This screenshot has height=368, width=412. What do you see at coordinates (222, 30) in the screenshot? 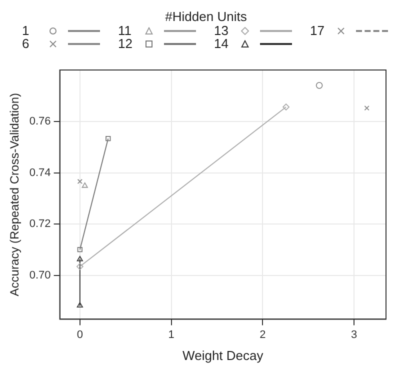
I see `legend-label: 13` at bounding box center [222, 30].